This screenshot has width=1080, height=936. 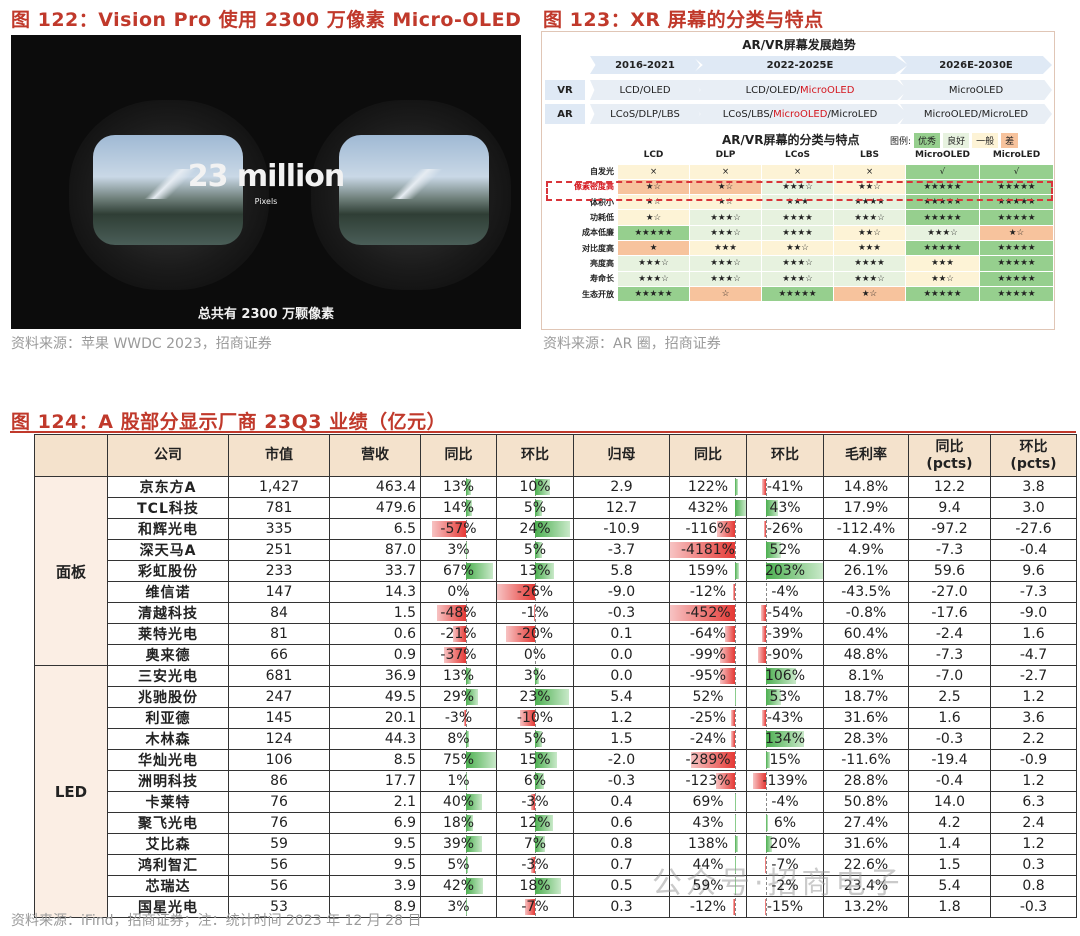 I want to click on fig124-source: 资料来源：iFind，招商证券；注：统计时间 2023 年 12 月 28 日, so click(x=216, y=921).